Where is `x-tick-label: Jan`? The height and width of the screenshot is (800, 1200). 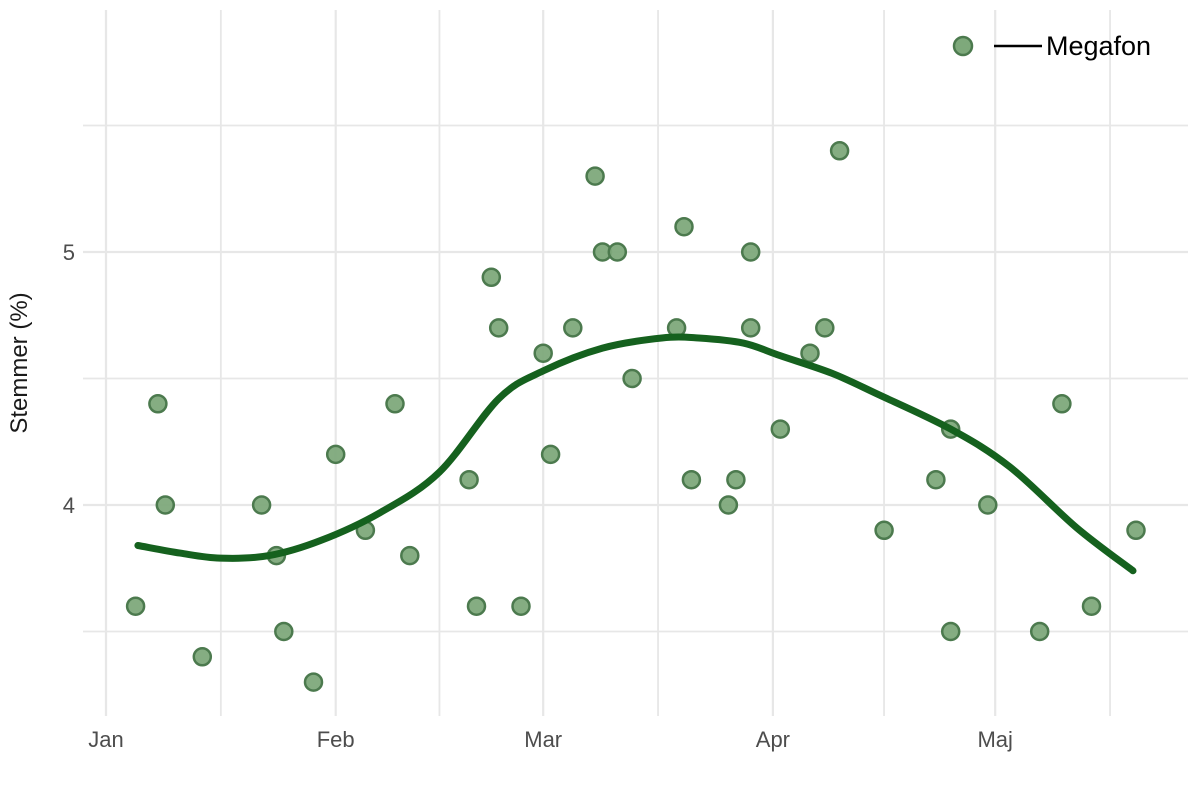
x-tick-label: Jan is located at coordinates (105, 739).